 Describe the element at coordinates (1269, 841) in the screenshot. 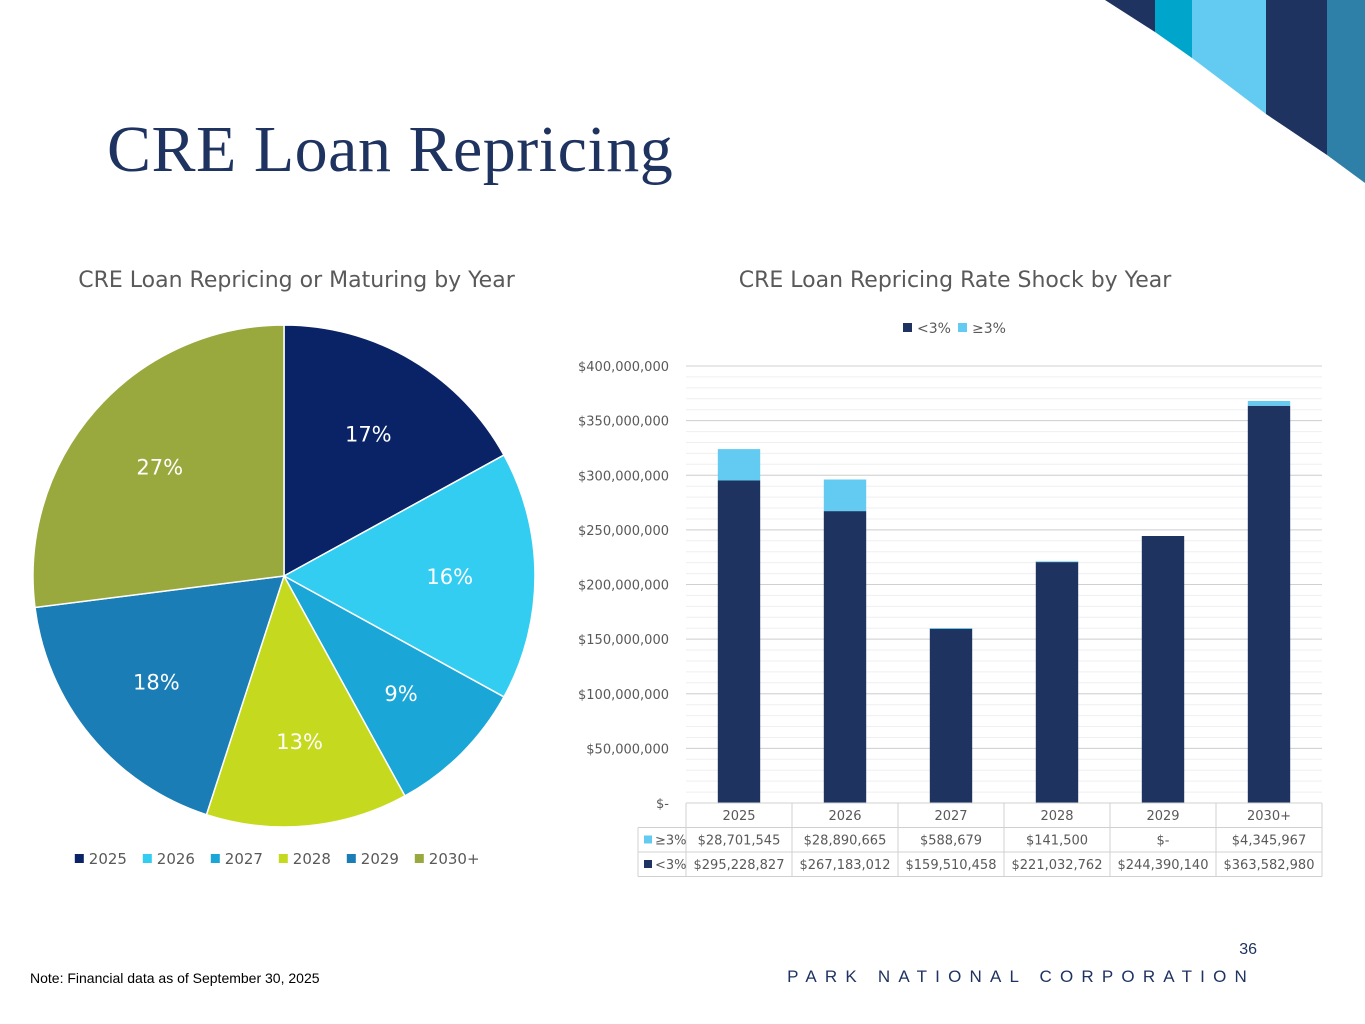

I see `table-cell-2030+-1: $4,345,967` at that location.